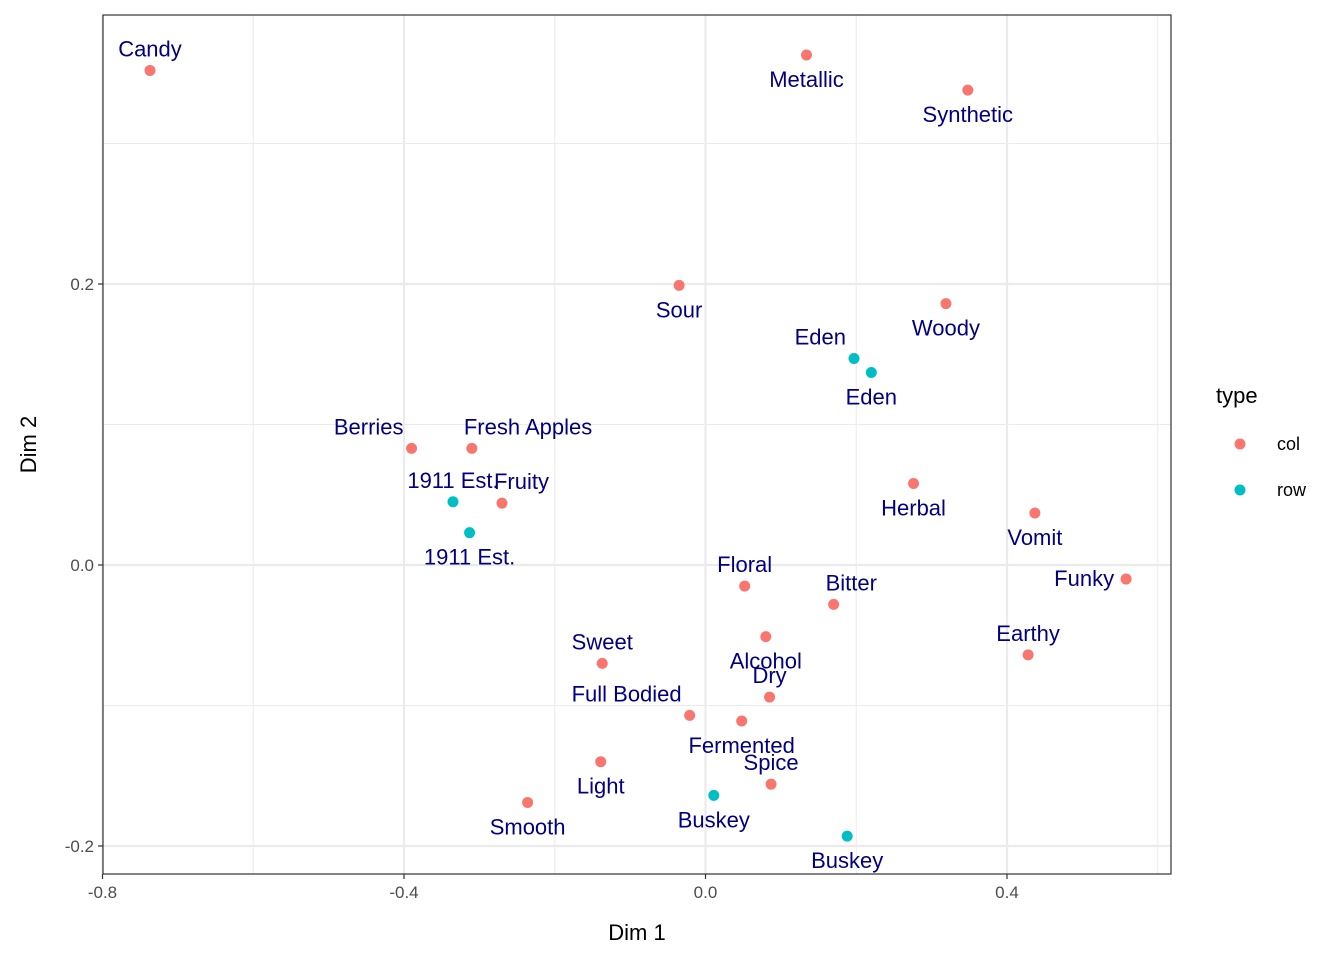 The width and height of the screenshot is (1344, 960). What do you see at coordinates (851, 582) in the screenshot?
I see `point-label: Bitter` at bounding box center [851, 582].